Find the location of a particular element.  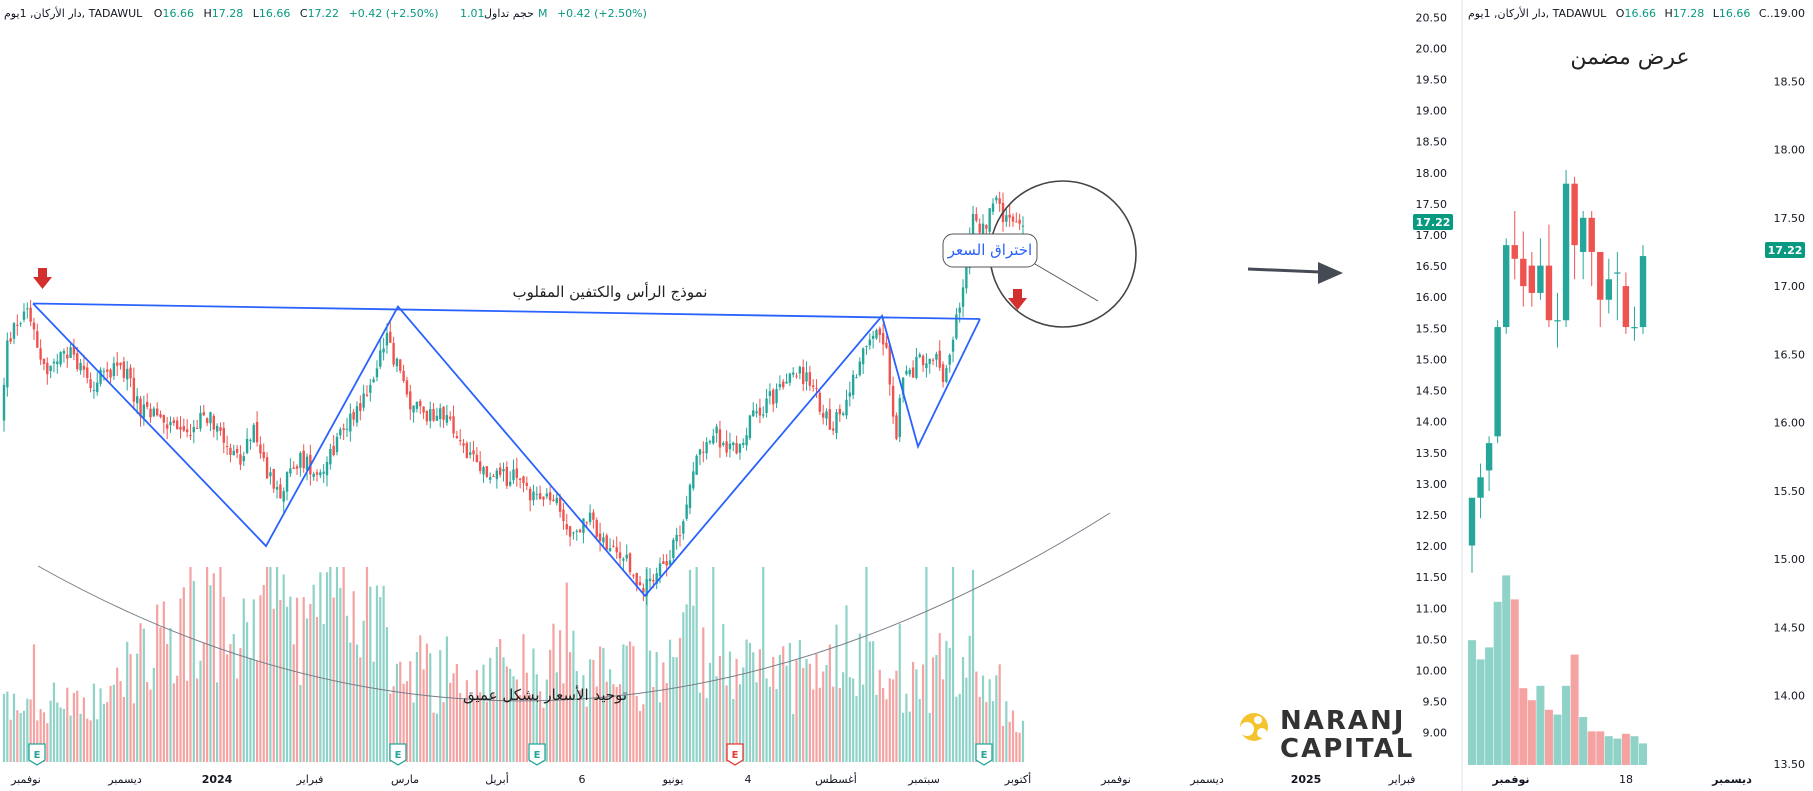

zoom-x-tick-label: نوفمبر is located at coordinates (1511, 779).